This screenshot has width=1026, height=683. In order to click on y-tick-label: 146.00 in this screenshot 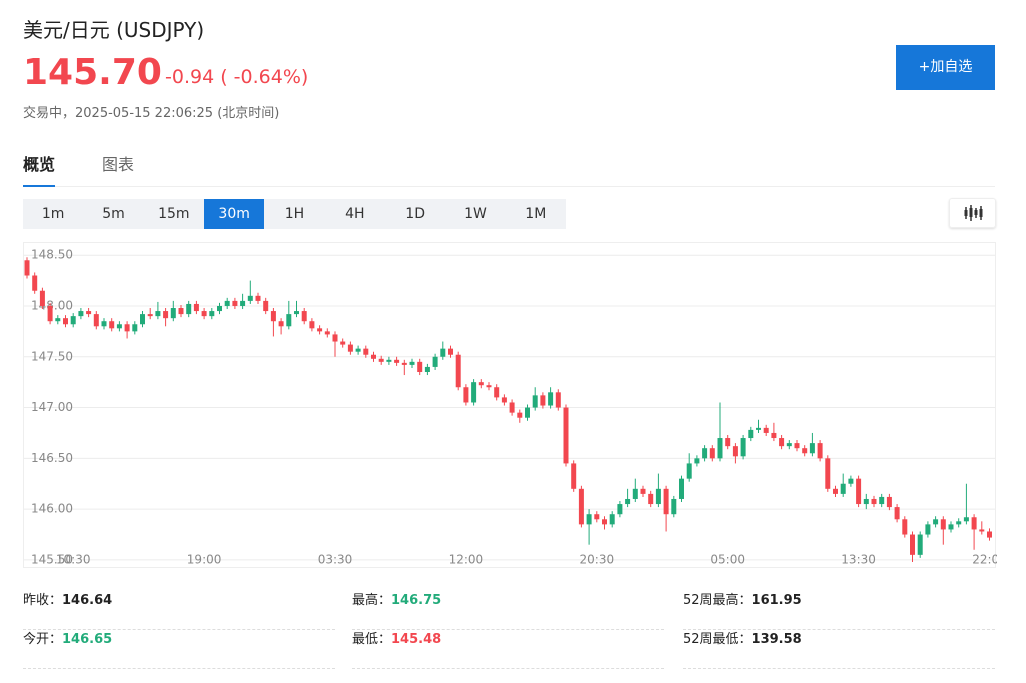, I will do `click(52, 509)`.